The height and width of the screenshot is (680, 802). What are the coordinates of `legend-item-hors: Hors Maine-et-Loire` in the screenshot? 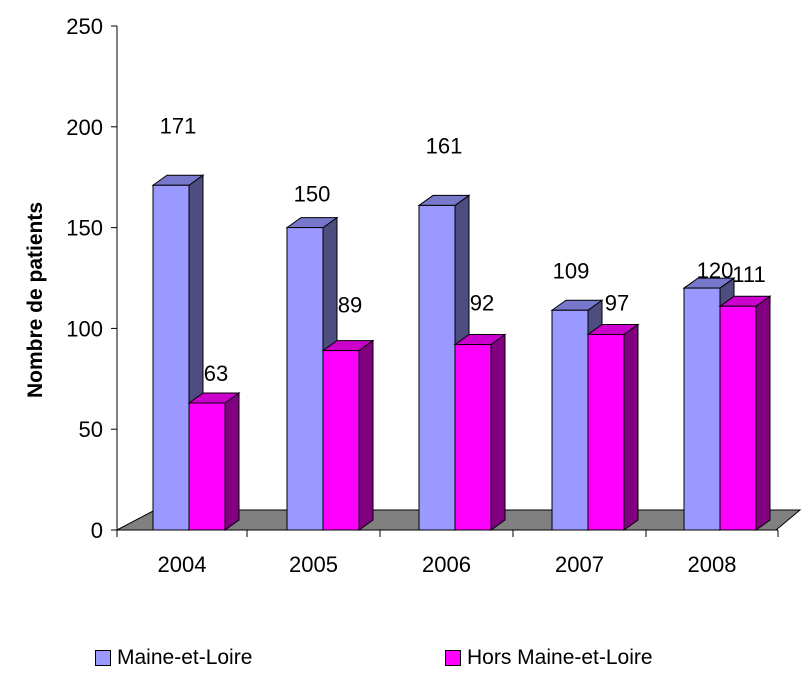 It's located at (549, 658).